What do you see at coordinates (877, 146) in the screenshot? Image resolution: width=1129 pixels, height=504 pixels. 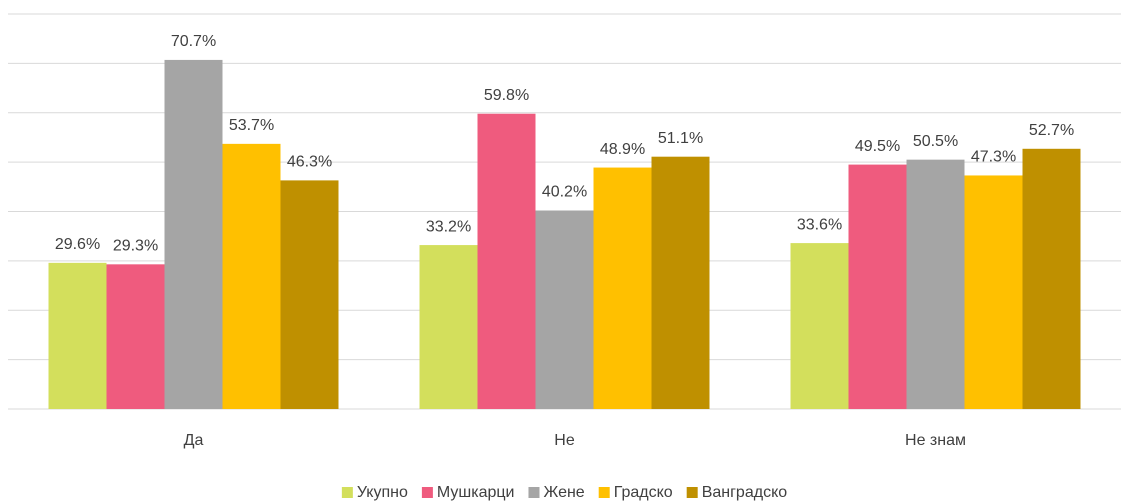 I see `data-label: 49.5%` at bounding box center [877, 146].